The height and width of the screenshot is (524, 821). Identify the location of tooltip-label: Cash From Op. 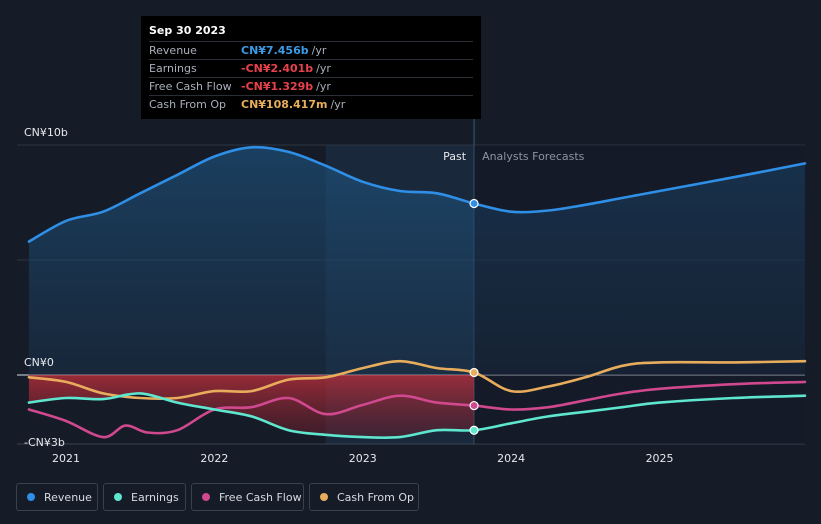
(188, 104).